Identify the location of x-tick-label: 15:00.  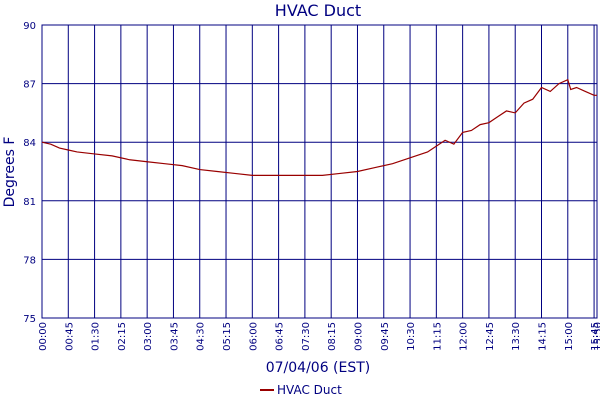
(569, 336).